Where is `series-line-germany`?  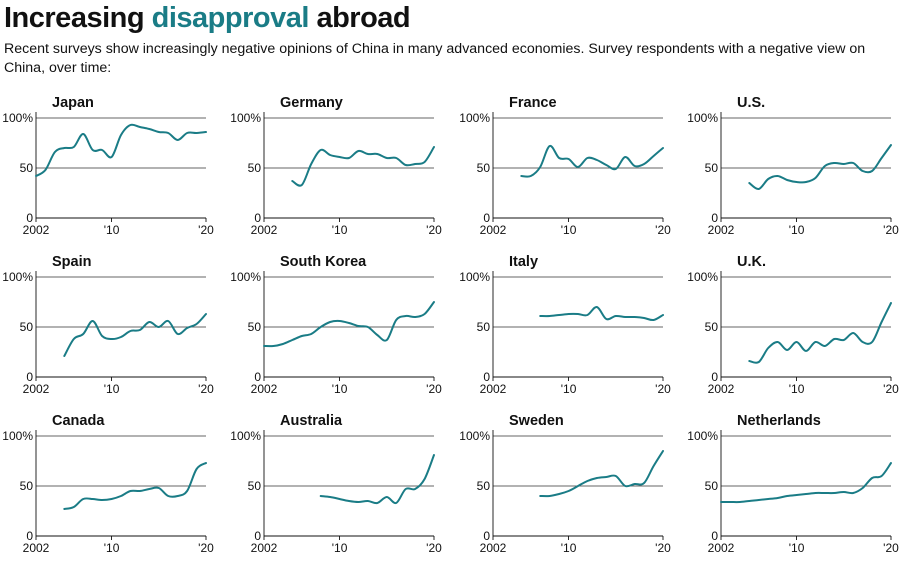
series-line-germany is located at coordinates (363, 166).